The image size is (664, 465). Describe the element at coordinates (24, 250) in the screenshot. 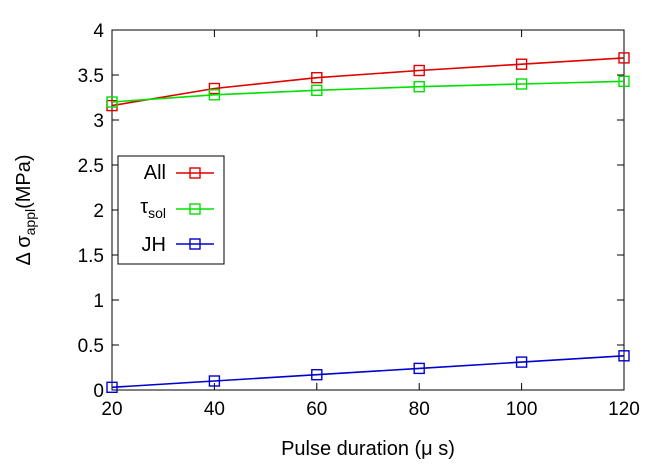

I see `y-axis-label-prefix: Δ σ` at that location.